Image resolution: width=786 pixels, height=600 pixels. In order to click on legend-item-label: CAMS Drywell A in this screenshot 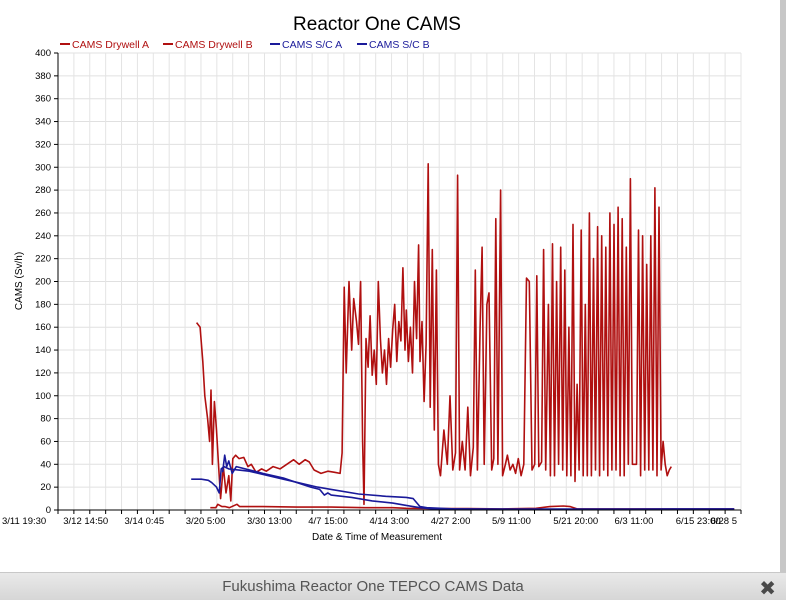, I will do `click(110, 45)`.